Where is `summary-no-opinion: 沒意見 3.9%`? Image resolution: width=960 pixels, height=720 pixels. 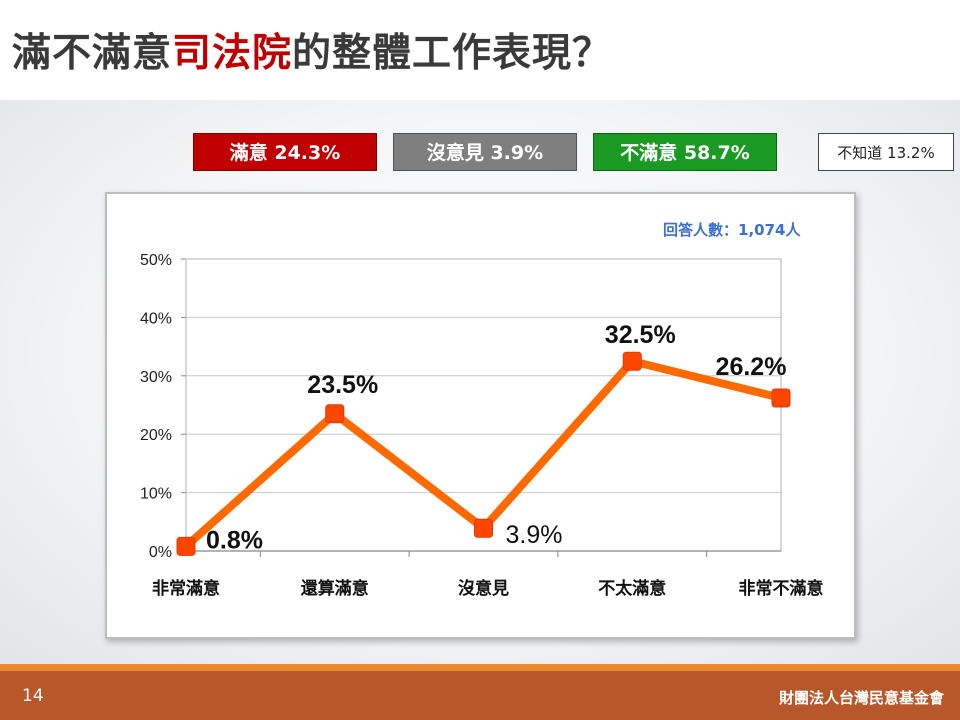
summary-no-opinion: 沒意見 3.9% is located at coordinates (485, 152).